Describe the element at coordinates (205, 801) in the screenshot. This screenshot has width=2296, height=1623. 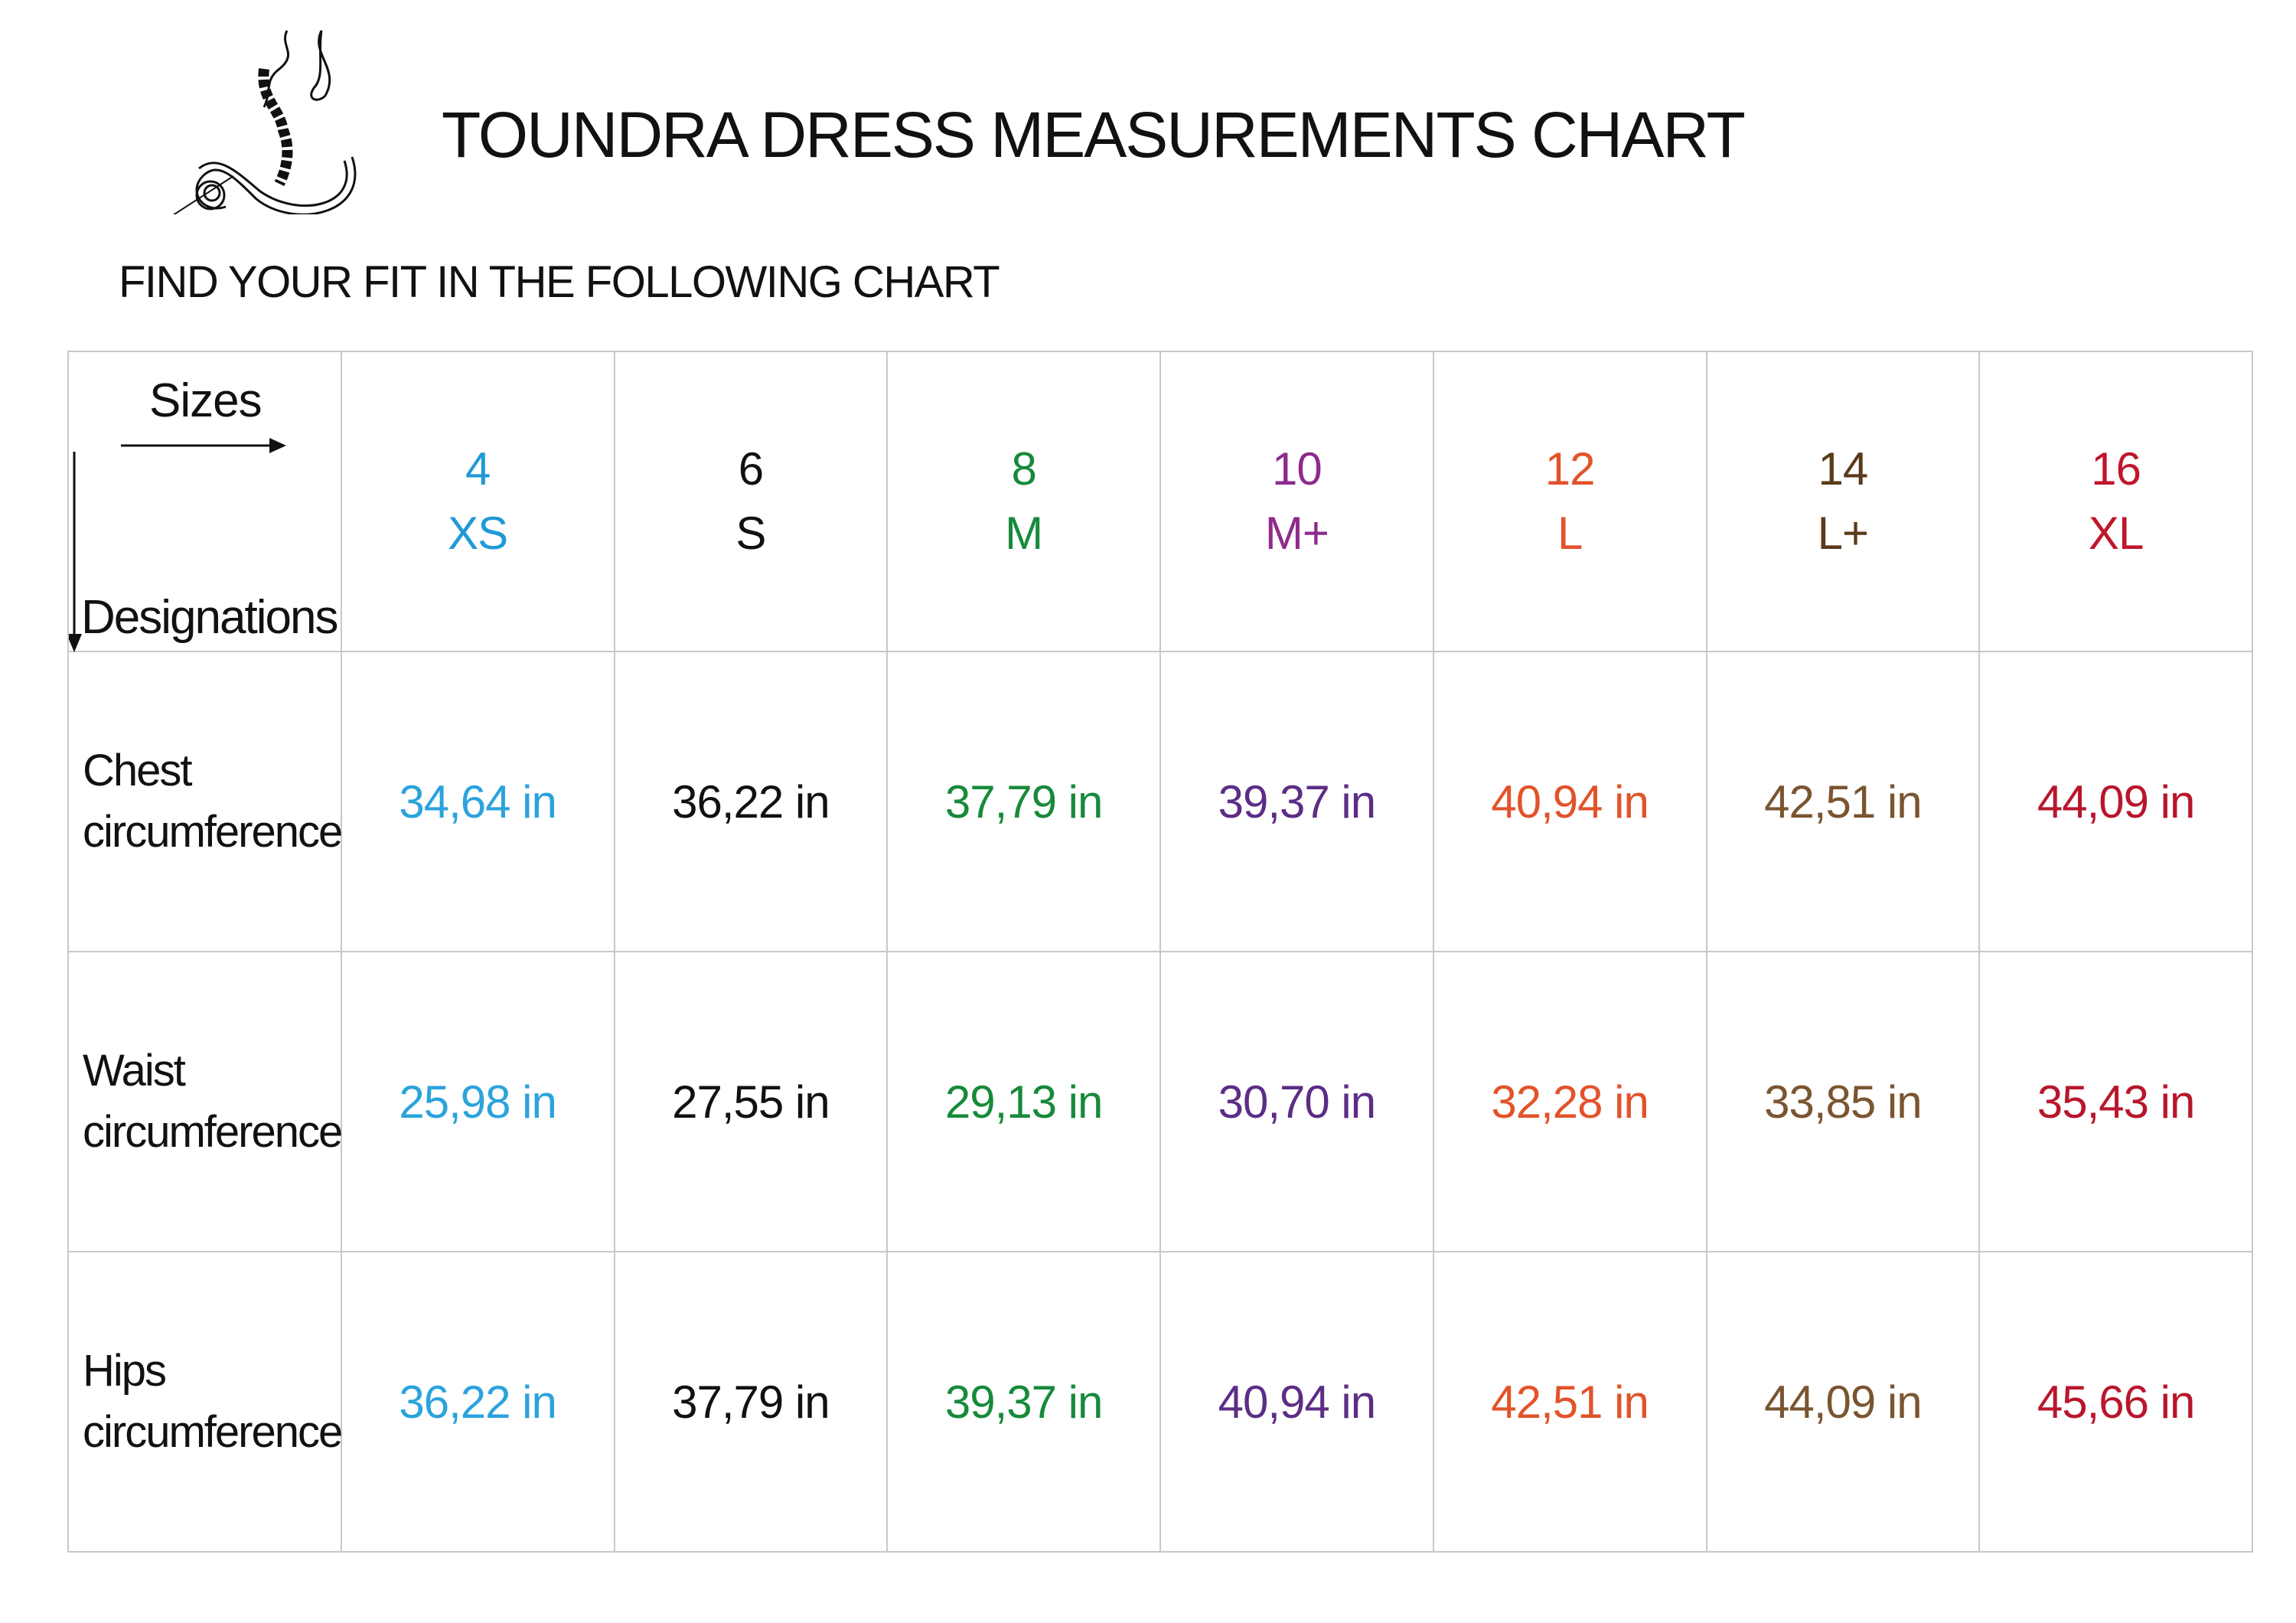
I see `row-label: Chest circumference` at that location.